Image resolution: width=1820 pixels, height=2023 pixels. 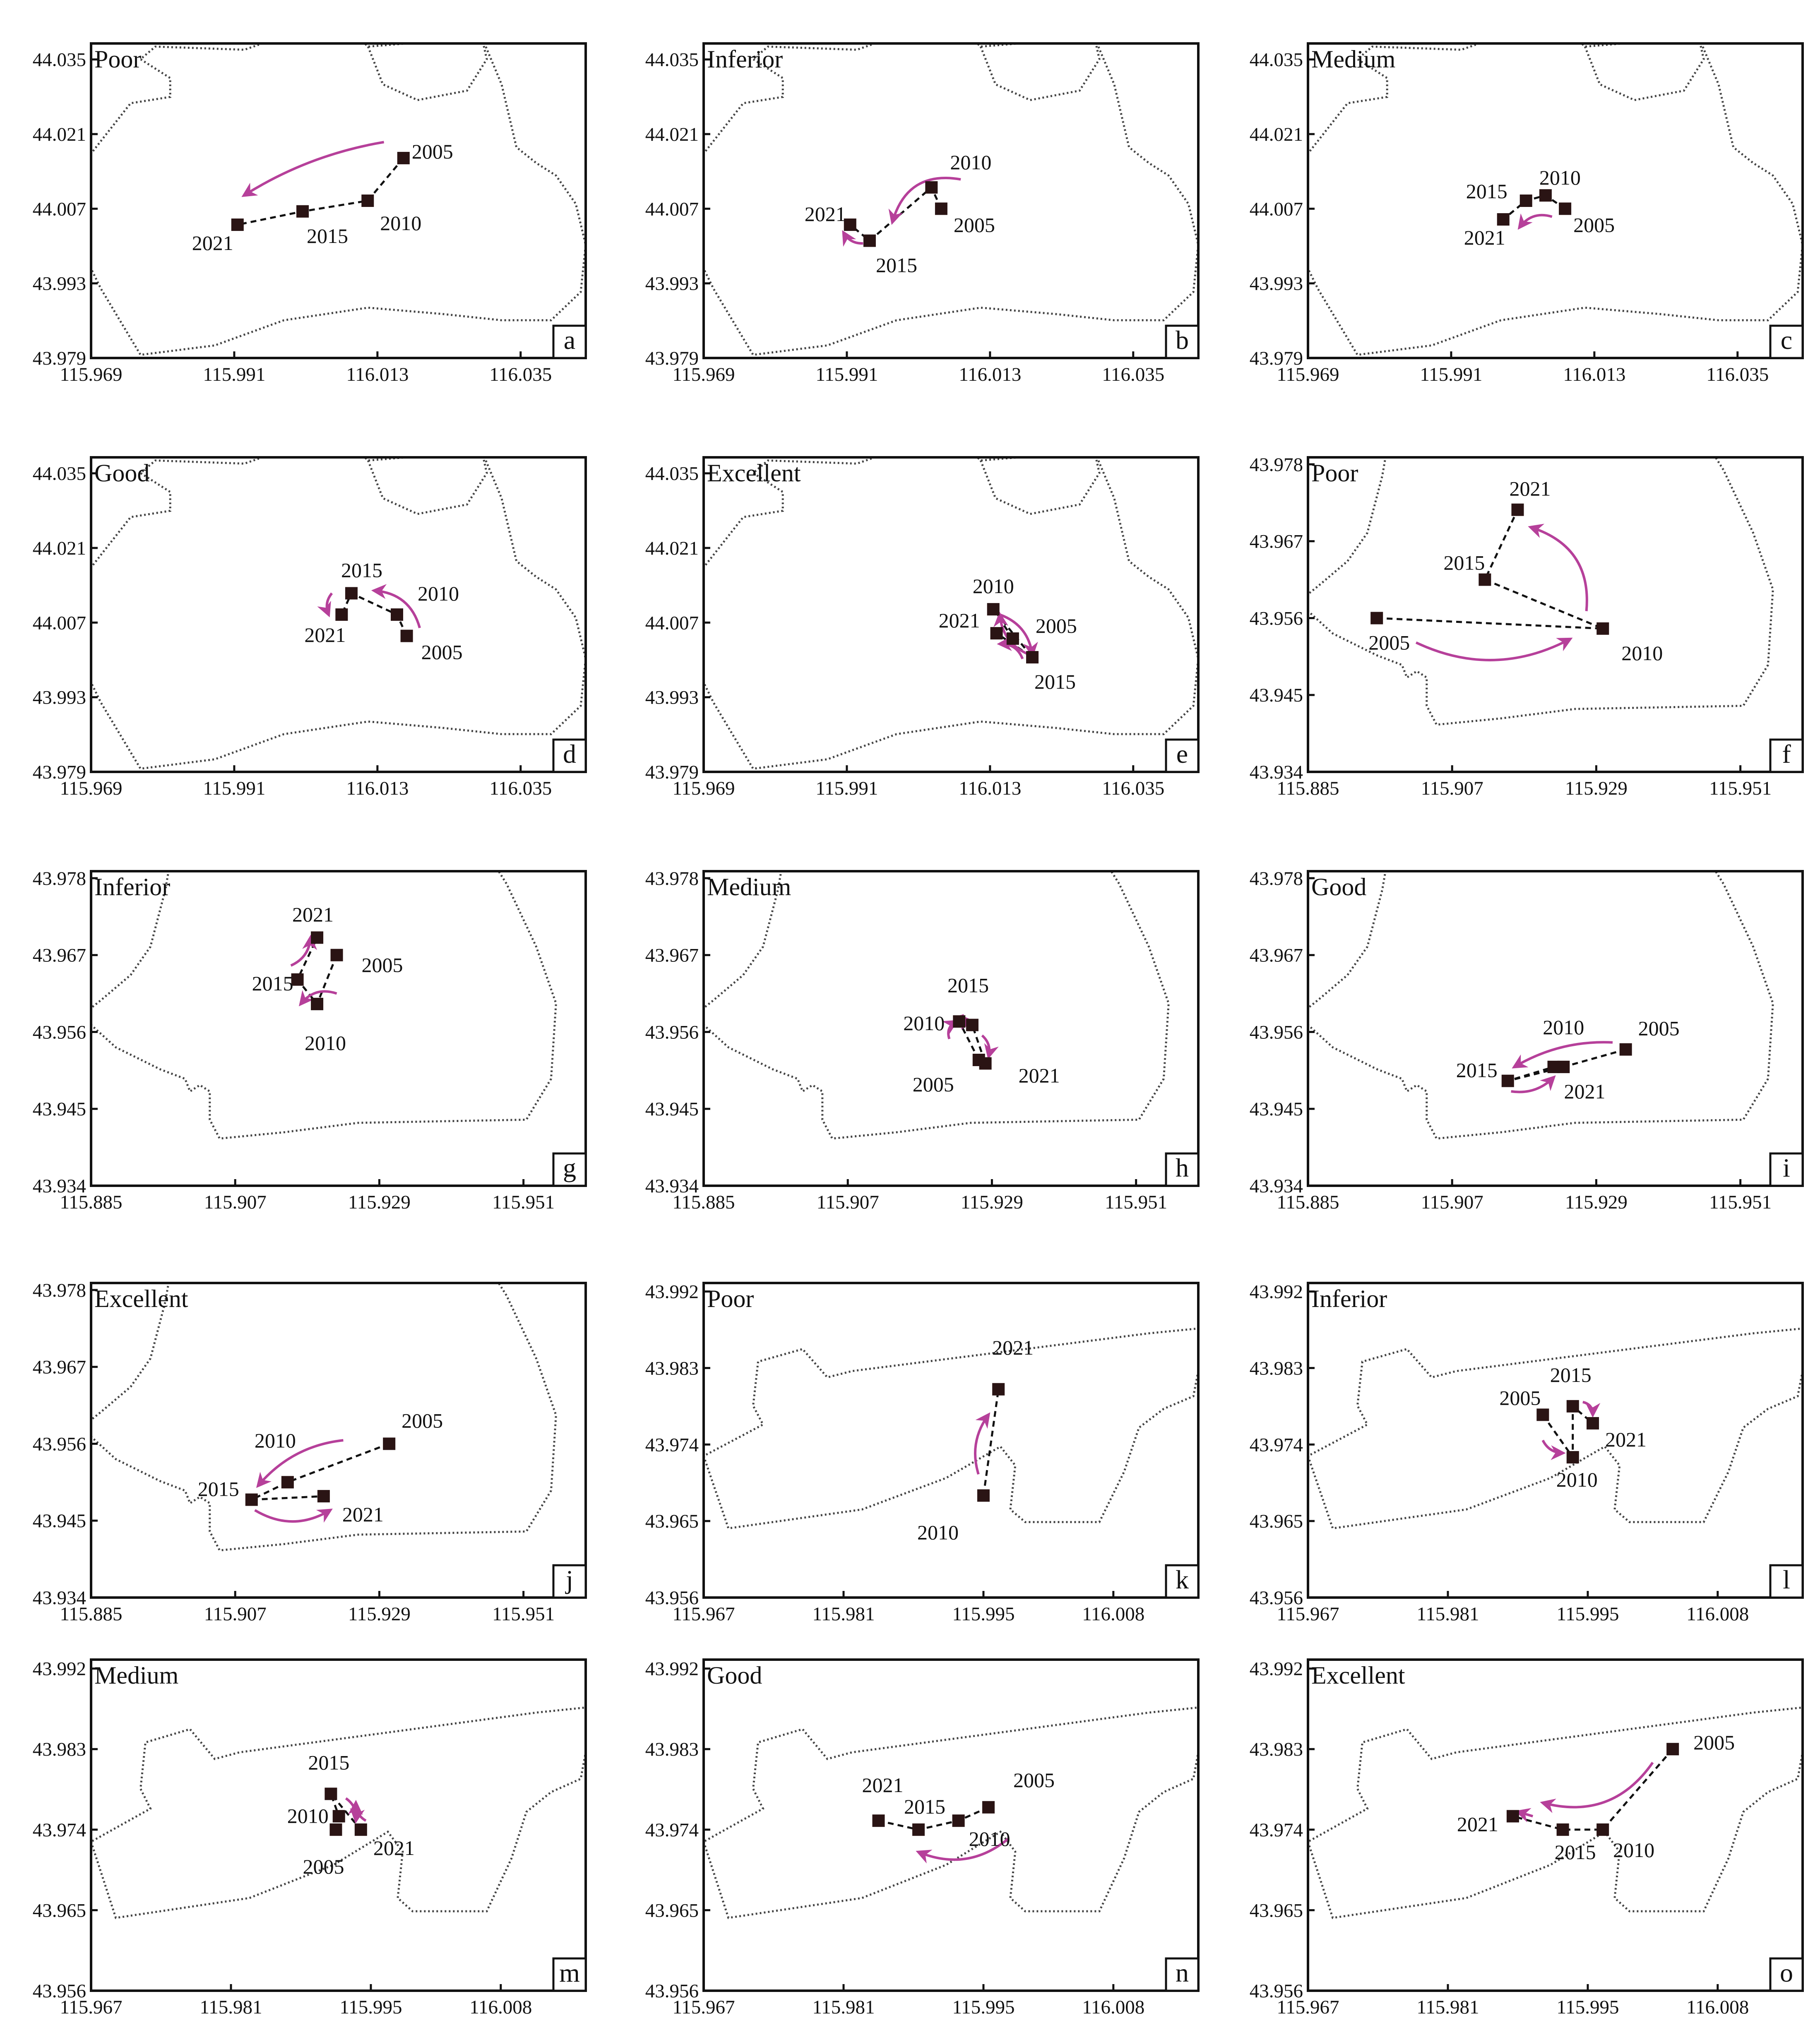 What do you see at coordinates (846, 374) in the screenshot?
I see `x-tick-label: 115.991` at bounding box center [846, 374].